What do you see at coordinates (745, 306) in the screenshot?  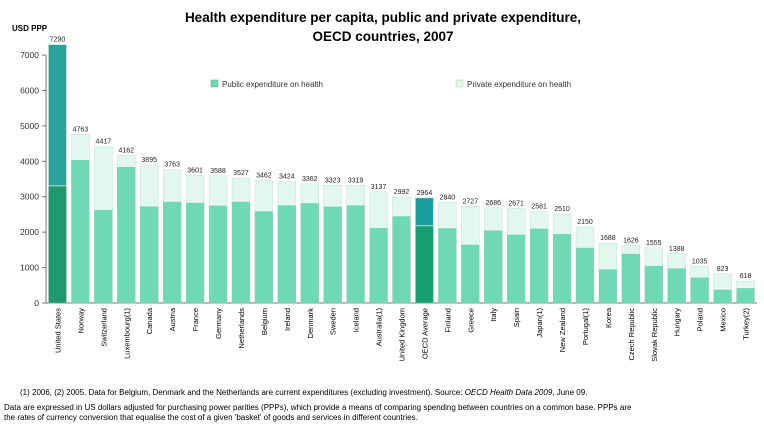 I see `bar-group: 618 Turkey(2)` at bounding box center [745, 306].